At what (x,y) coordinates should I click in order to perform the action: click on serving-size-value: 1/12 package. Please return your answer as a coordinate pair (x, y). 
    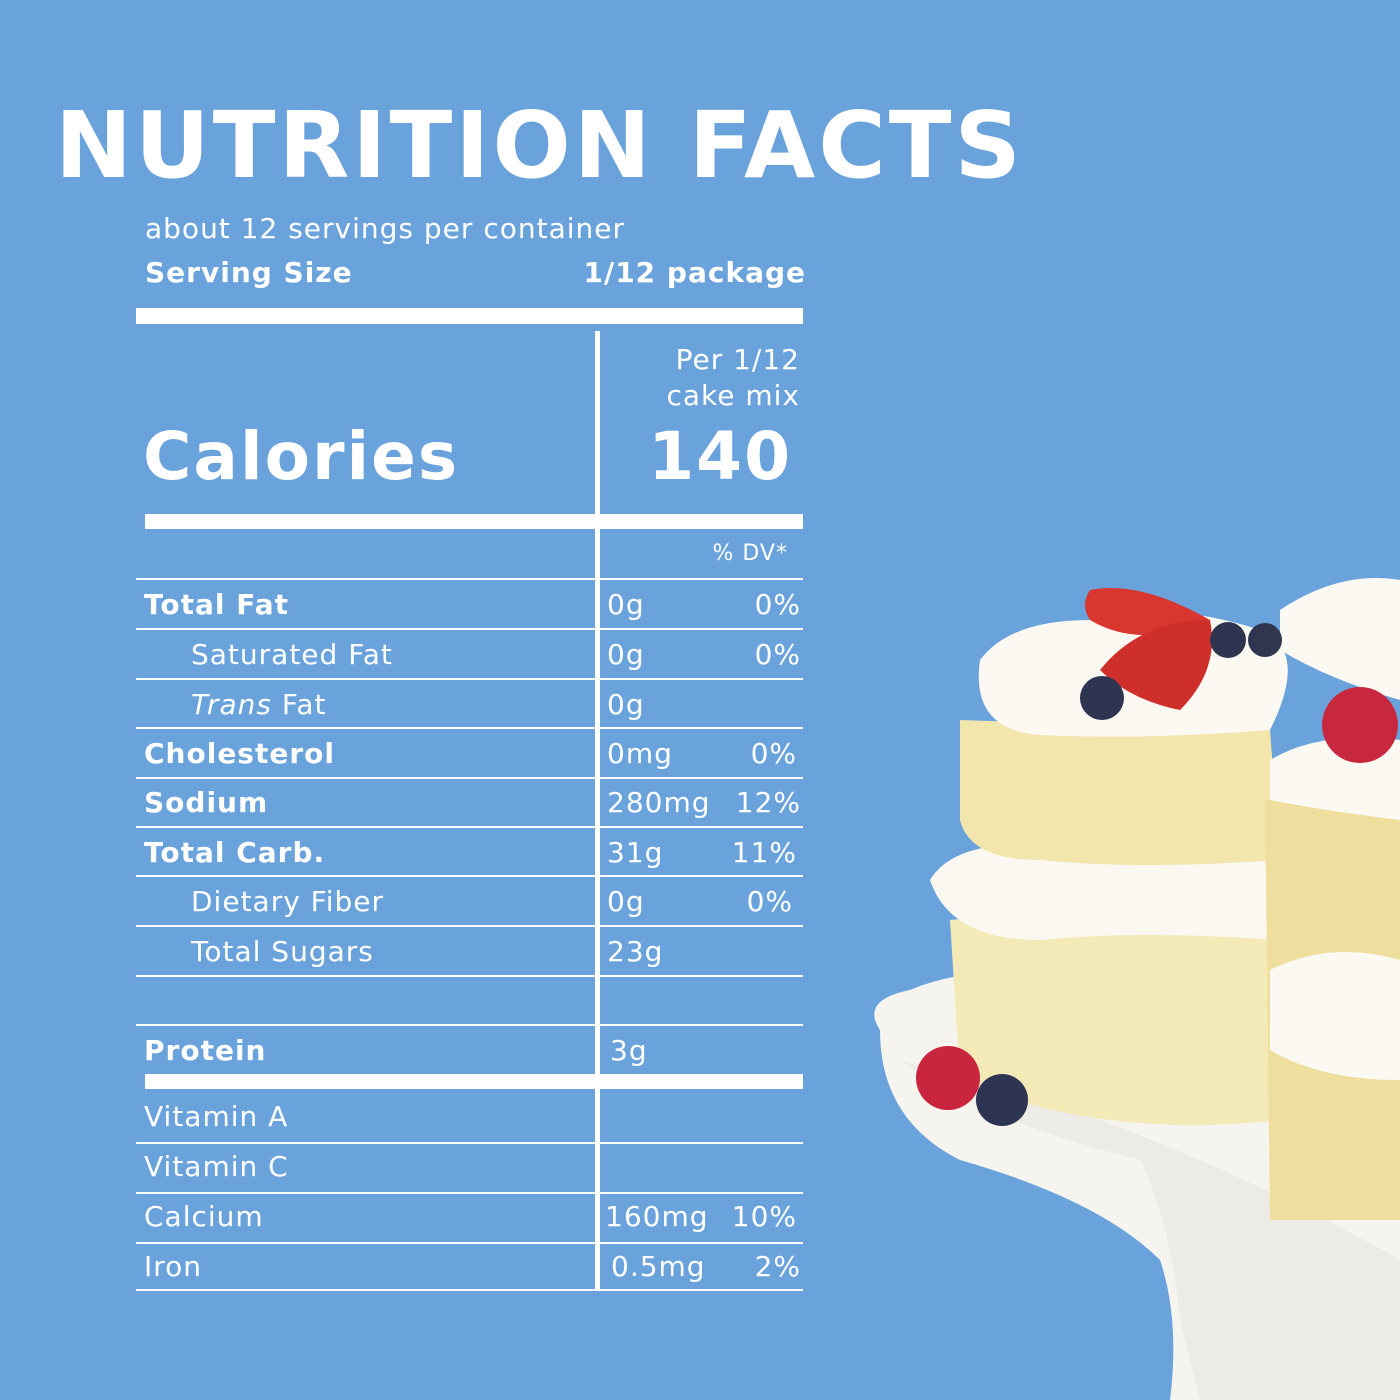
    Looking at the image, I should click on (694, 272).